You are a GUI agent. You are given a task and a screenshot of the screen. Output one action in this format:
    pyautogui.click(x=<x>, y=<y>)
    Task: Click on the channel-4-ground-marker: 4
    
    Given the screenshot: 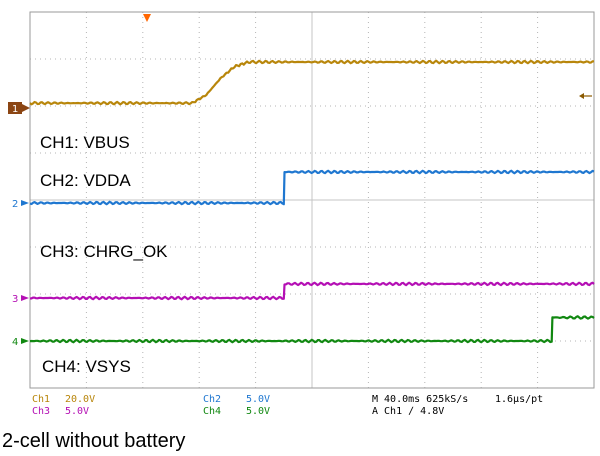 What is the action you would take?
    pyautogui.click(x=20, y=342)
    